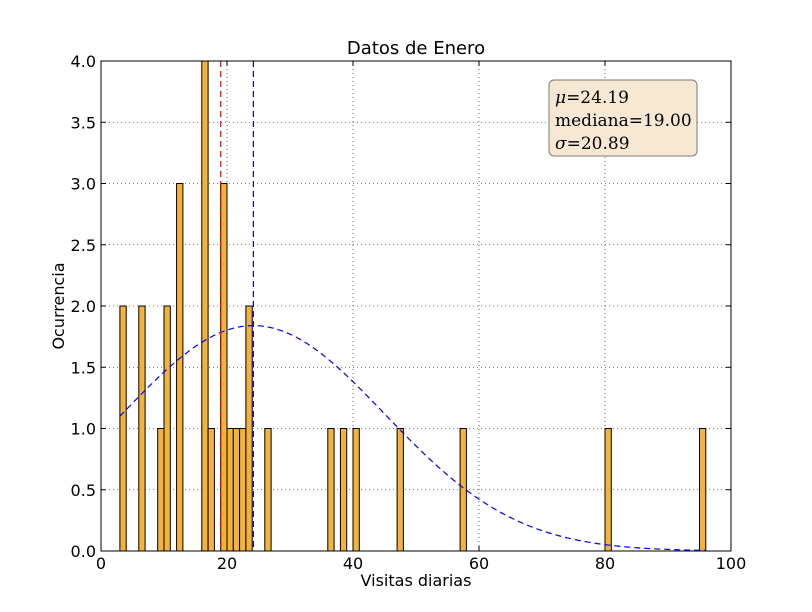 Image resolution: width=812 pixels, height=612 pixels. Describe the element at coordinates (83, 122) in the screenshot. I see `y-tick-label: 3.5` at that location.